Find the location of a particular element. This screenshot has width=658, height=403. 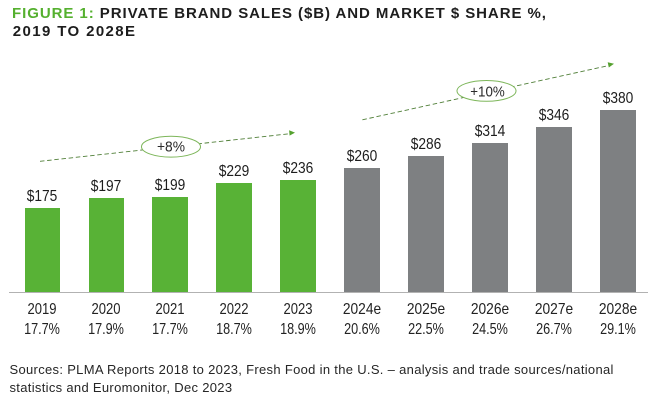

svg-text: +10% is located at coordinates (487, 92).